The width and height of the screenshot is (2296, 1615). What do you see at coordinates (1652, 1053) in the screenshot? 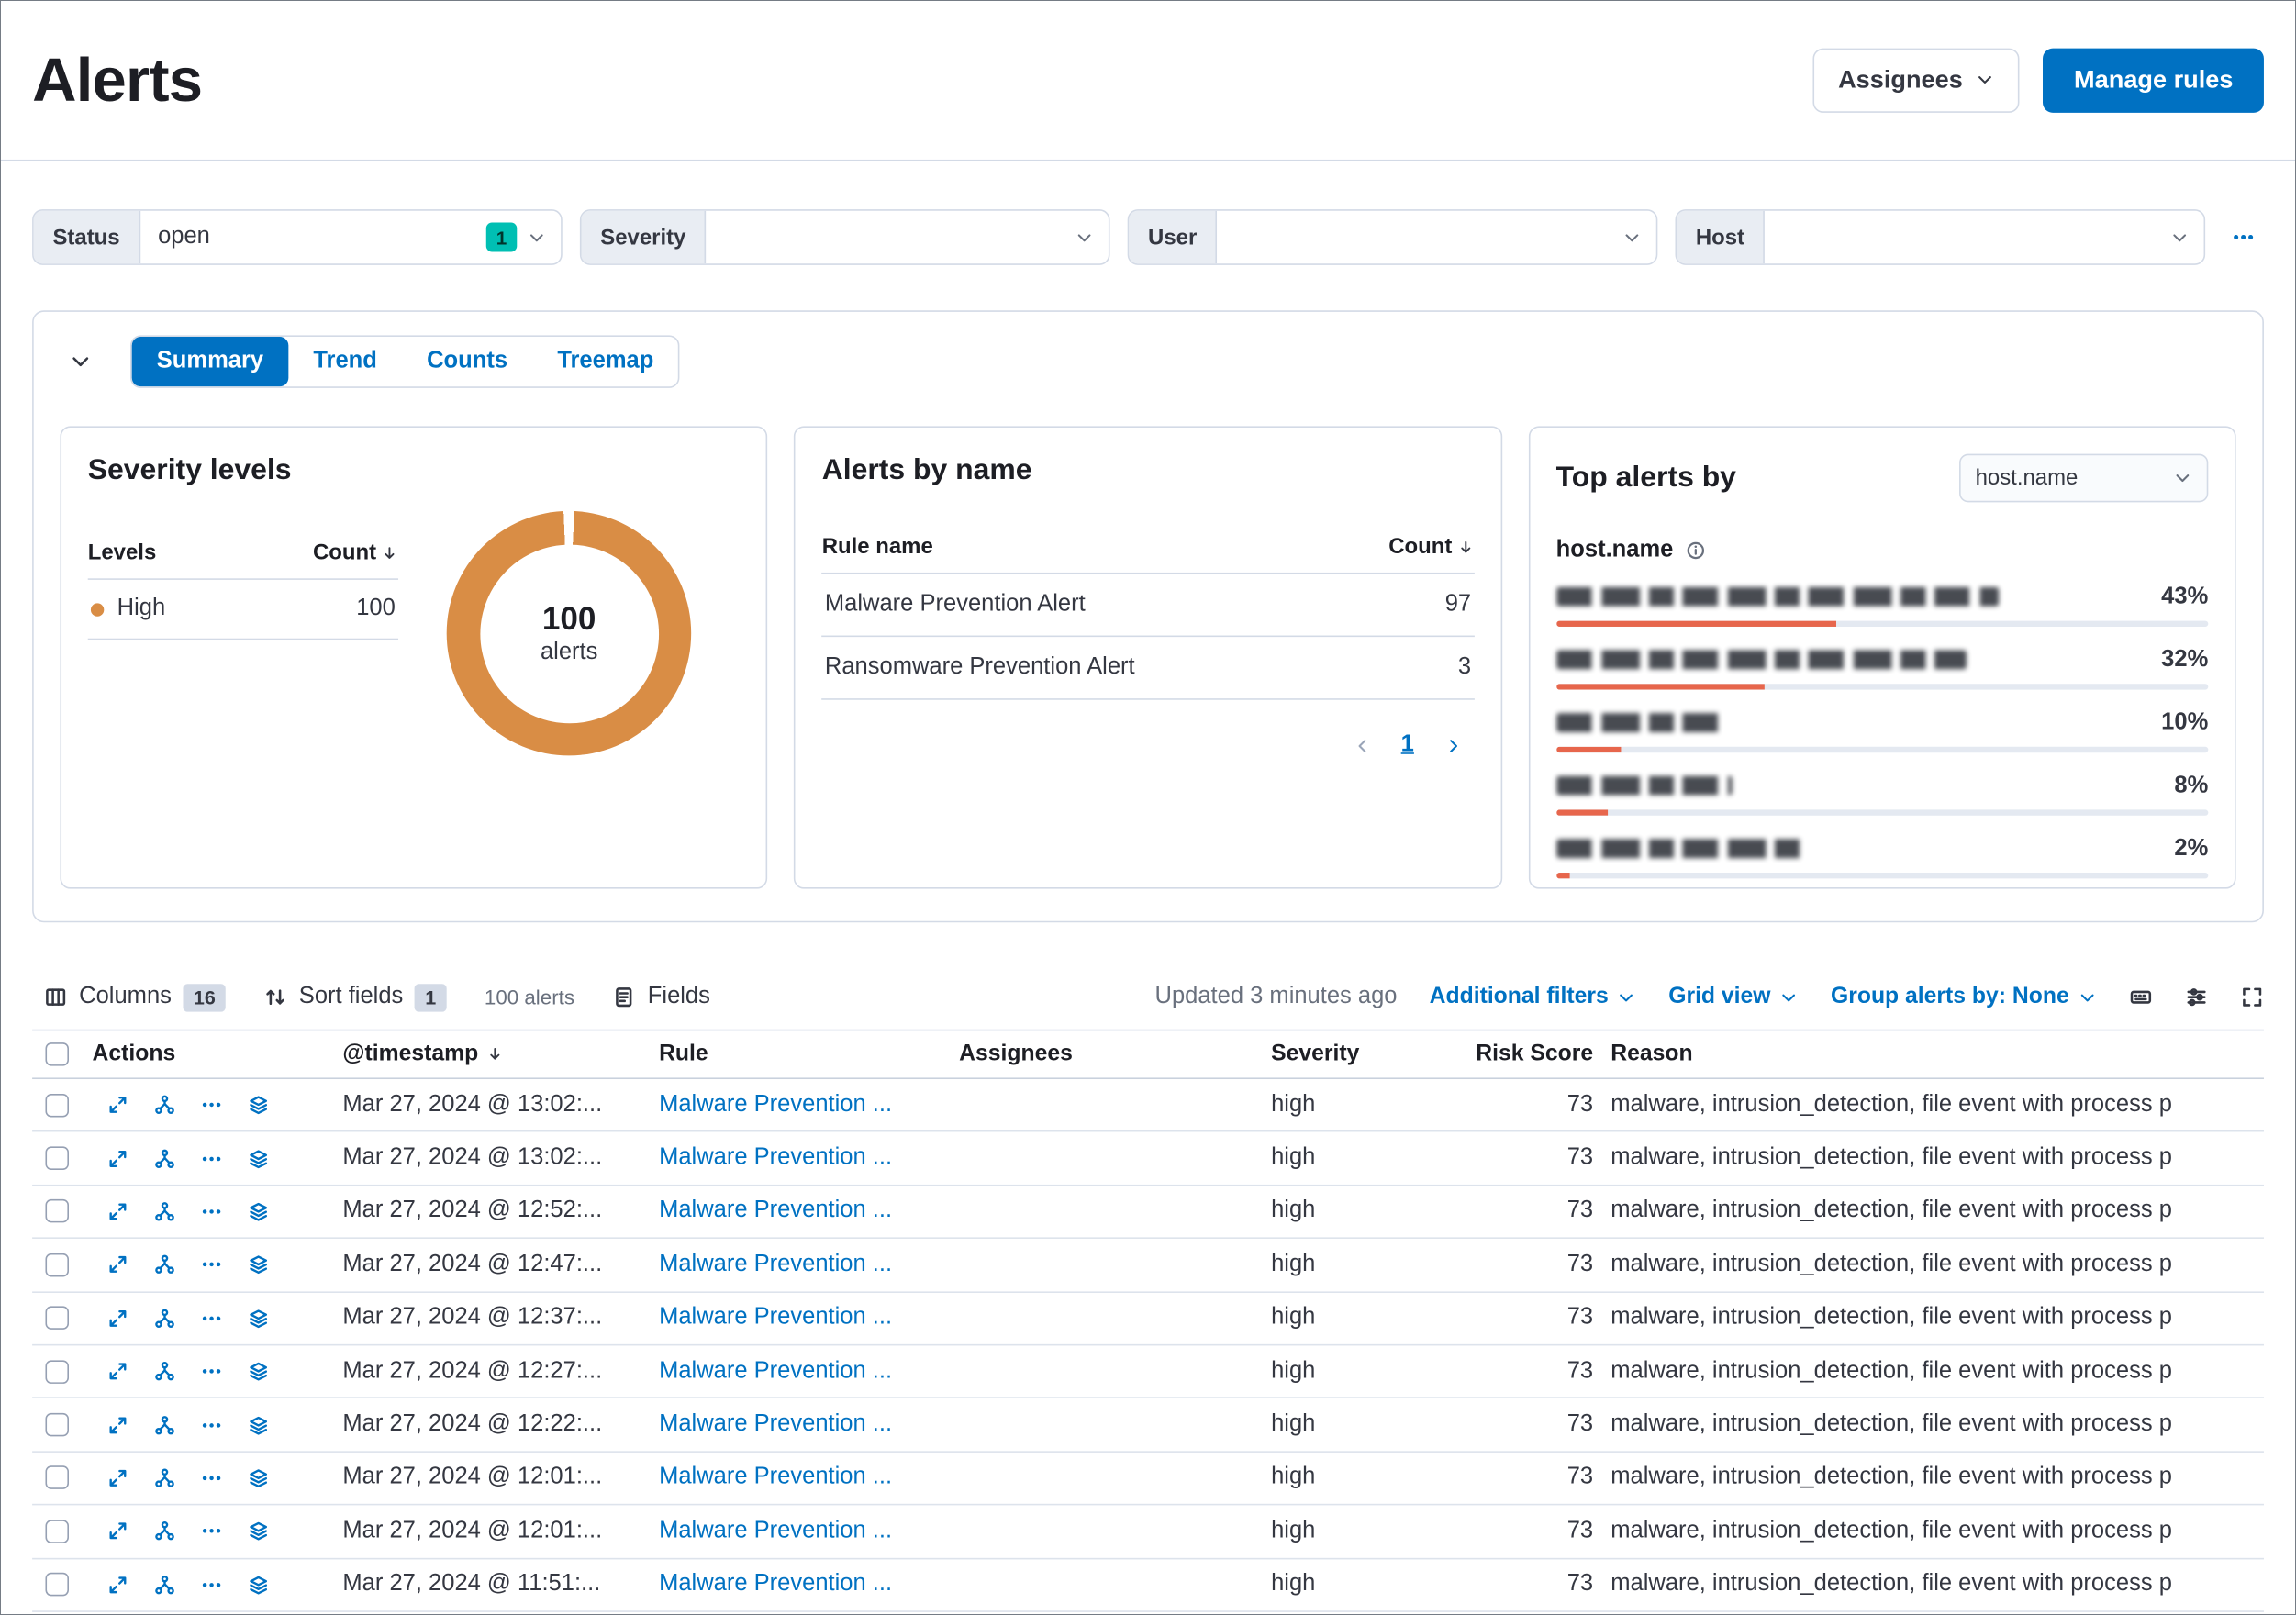
I see `reason-column-header: Reason` at bounding box center [1652, 1053].